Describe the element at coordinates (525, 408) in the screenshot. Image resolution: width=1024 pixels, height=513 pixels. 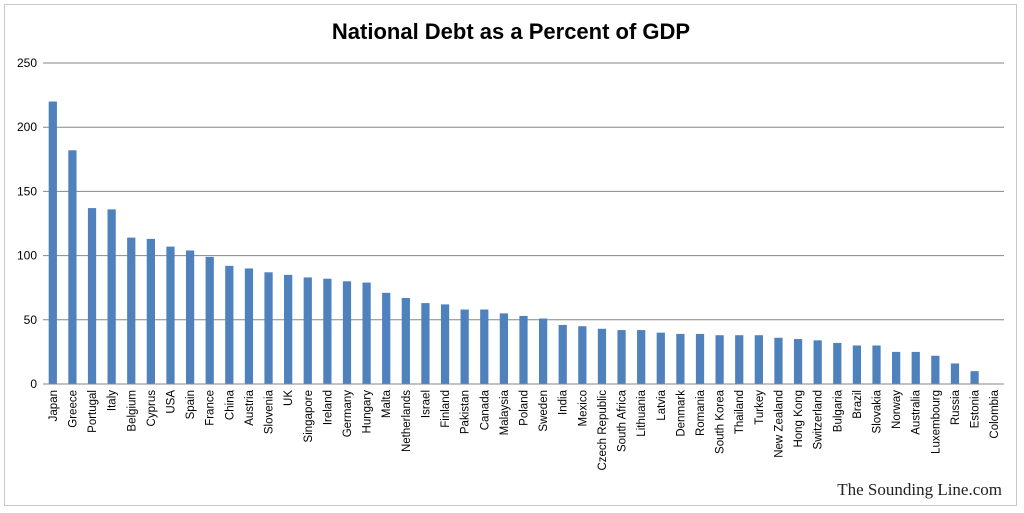
I see `x-tick-label: Poland` at that location.